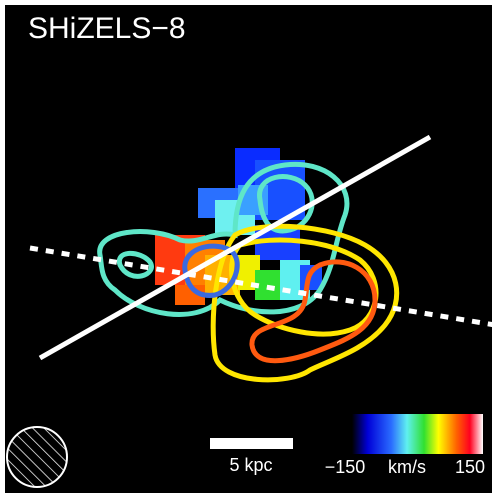 The image size is (497, 498). What do you see at coordinates (37, 457) in the screenshot?
I see `beam` at bounding box center [37, 457].